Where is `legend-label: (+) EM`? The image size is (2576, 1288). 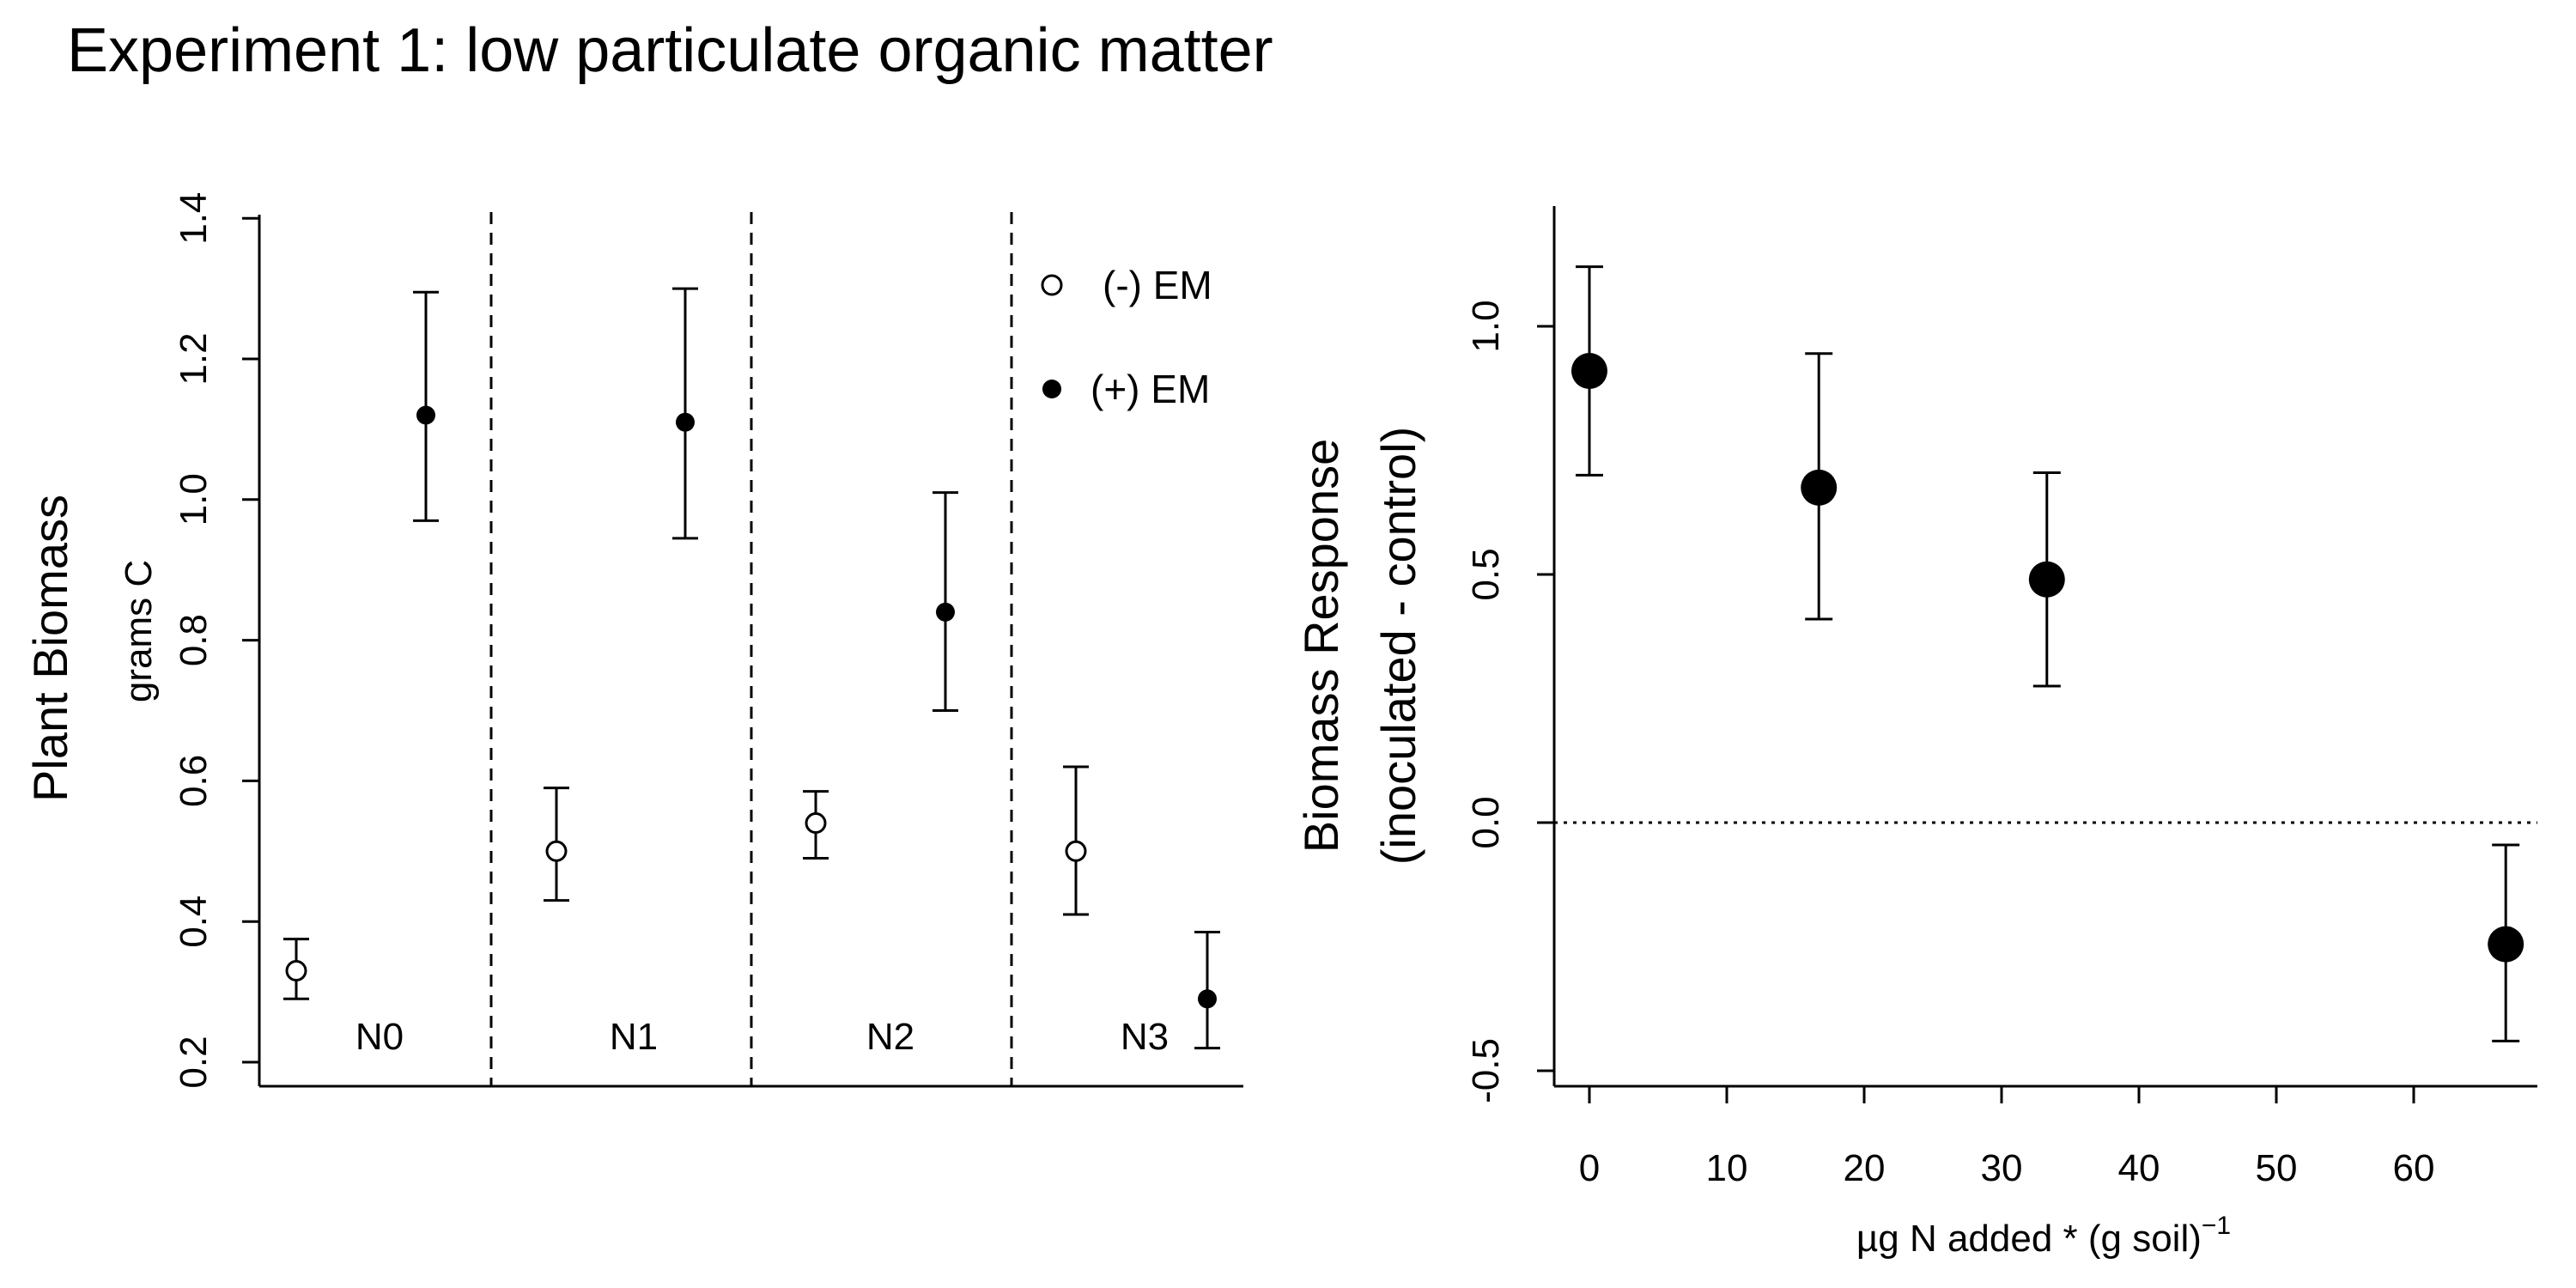
legend-label: (+) EM is located at coordinates (1151, 389).